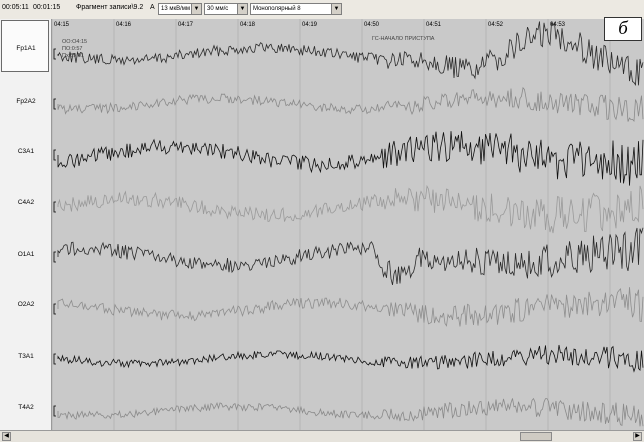 The width and height of the screenshot is (644, 442). Describe the element at coordinates (434, 25) in the screenshot. I see `time-tick-label: 04:51` at that location.